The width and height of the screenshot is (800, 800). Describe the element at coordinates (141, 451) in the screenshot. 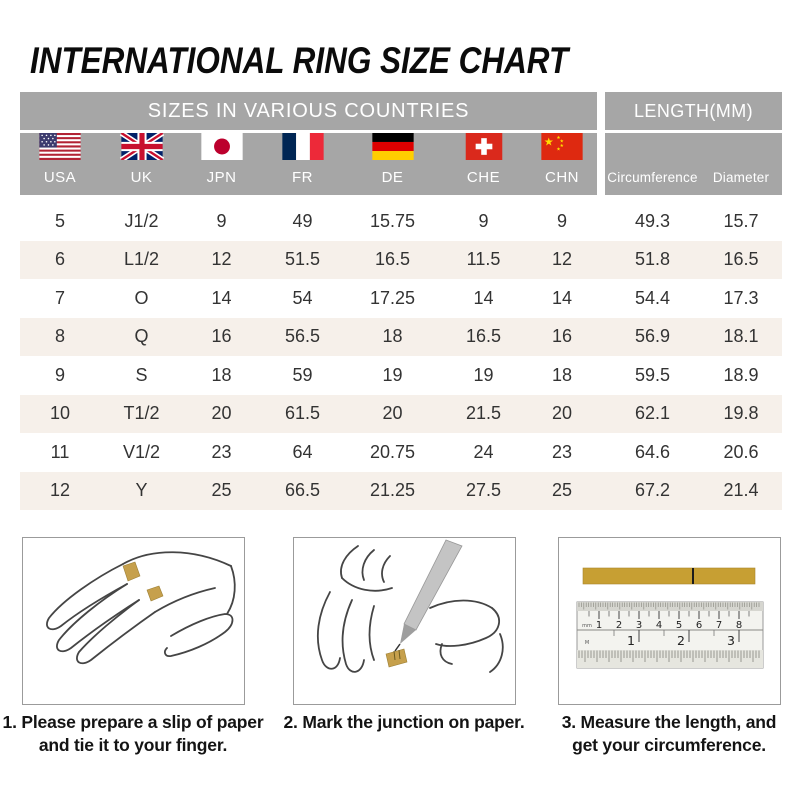

I see `table-cell: V1/2` at that location.